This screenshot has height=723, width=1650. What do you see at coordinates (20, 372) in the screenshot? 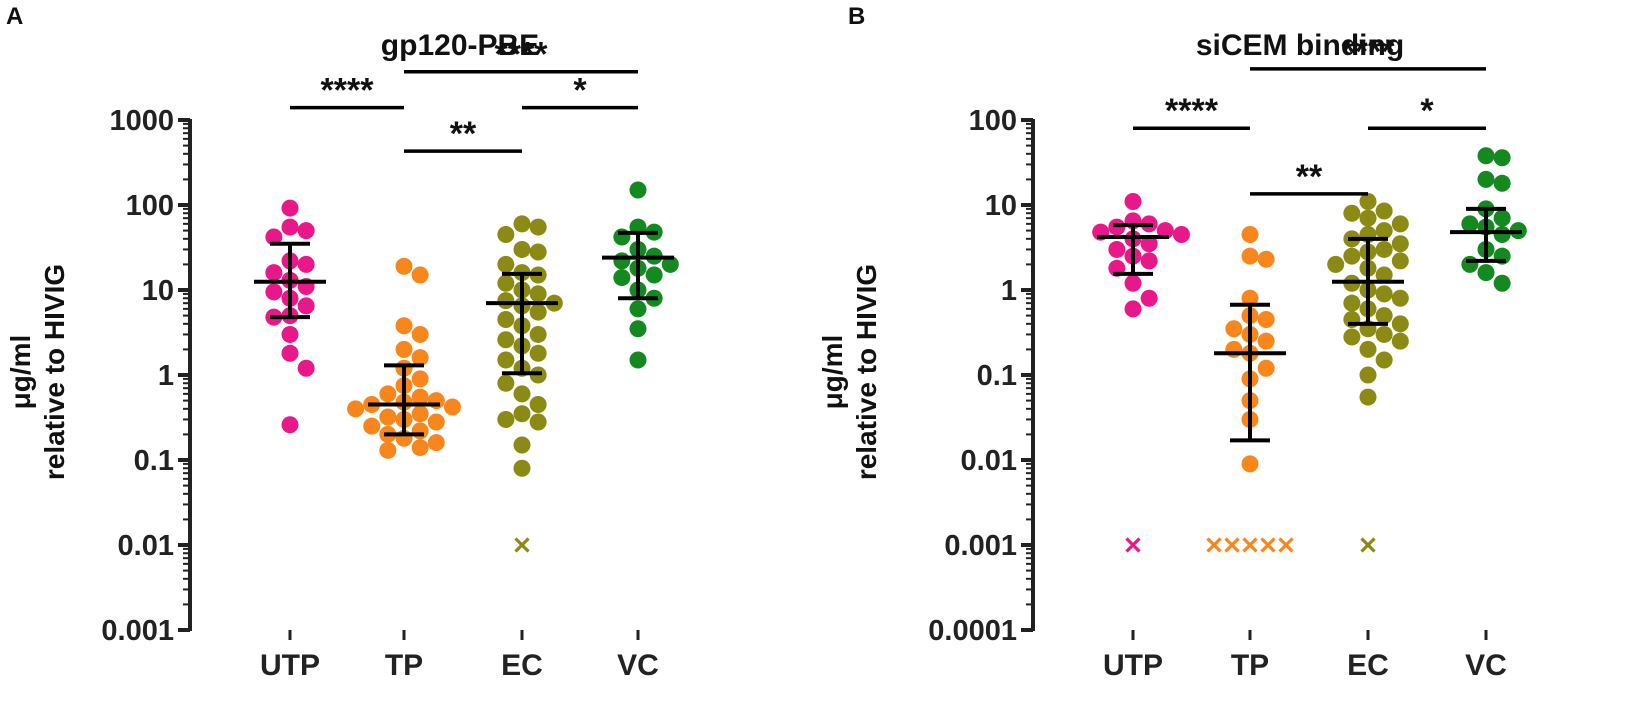
I see `y-axis-label: μg/ml` at bounding box center [20, 372].